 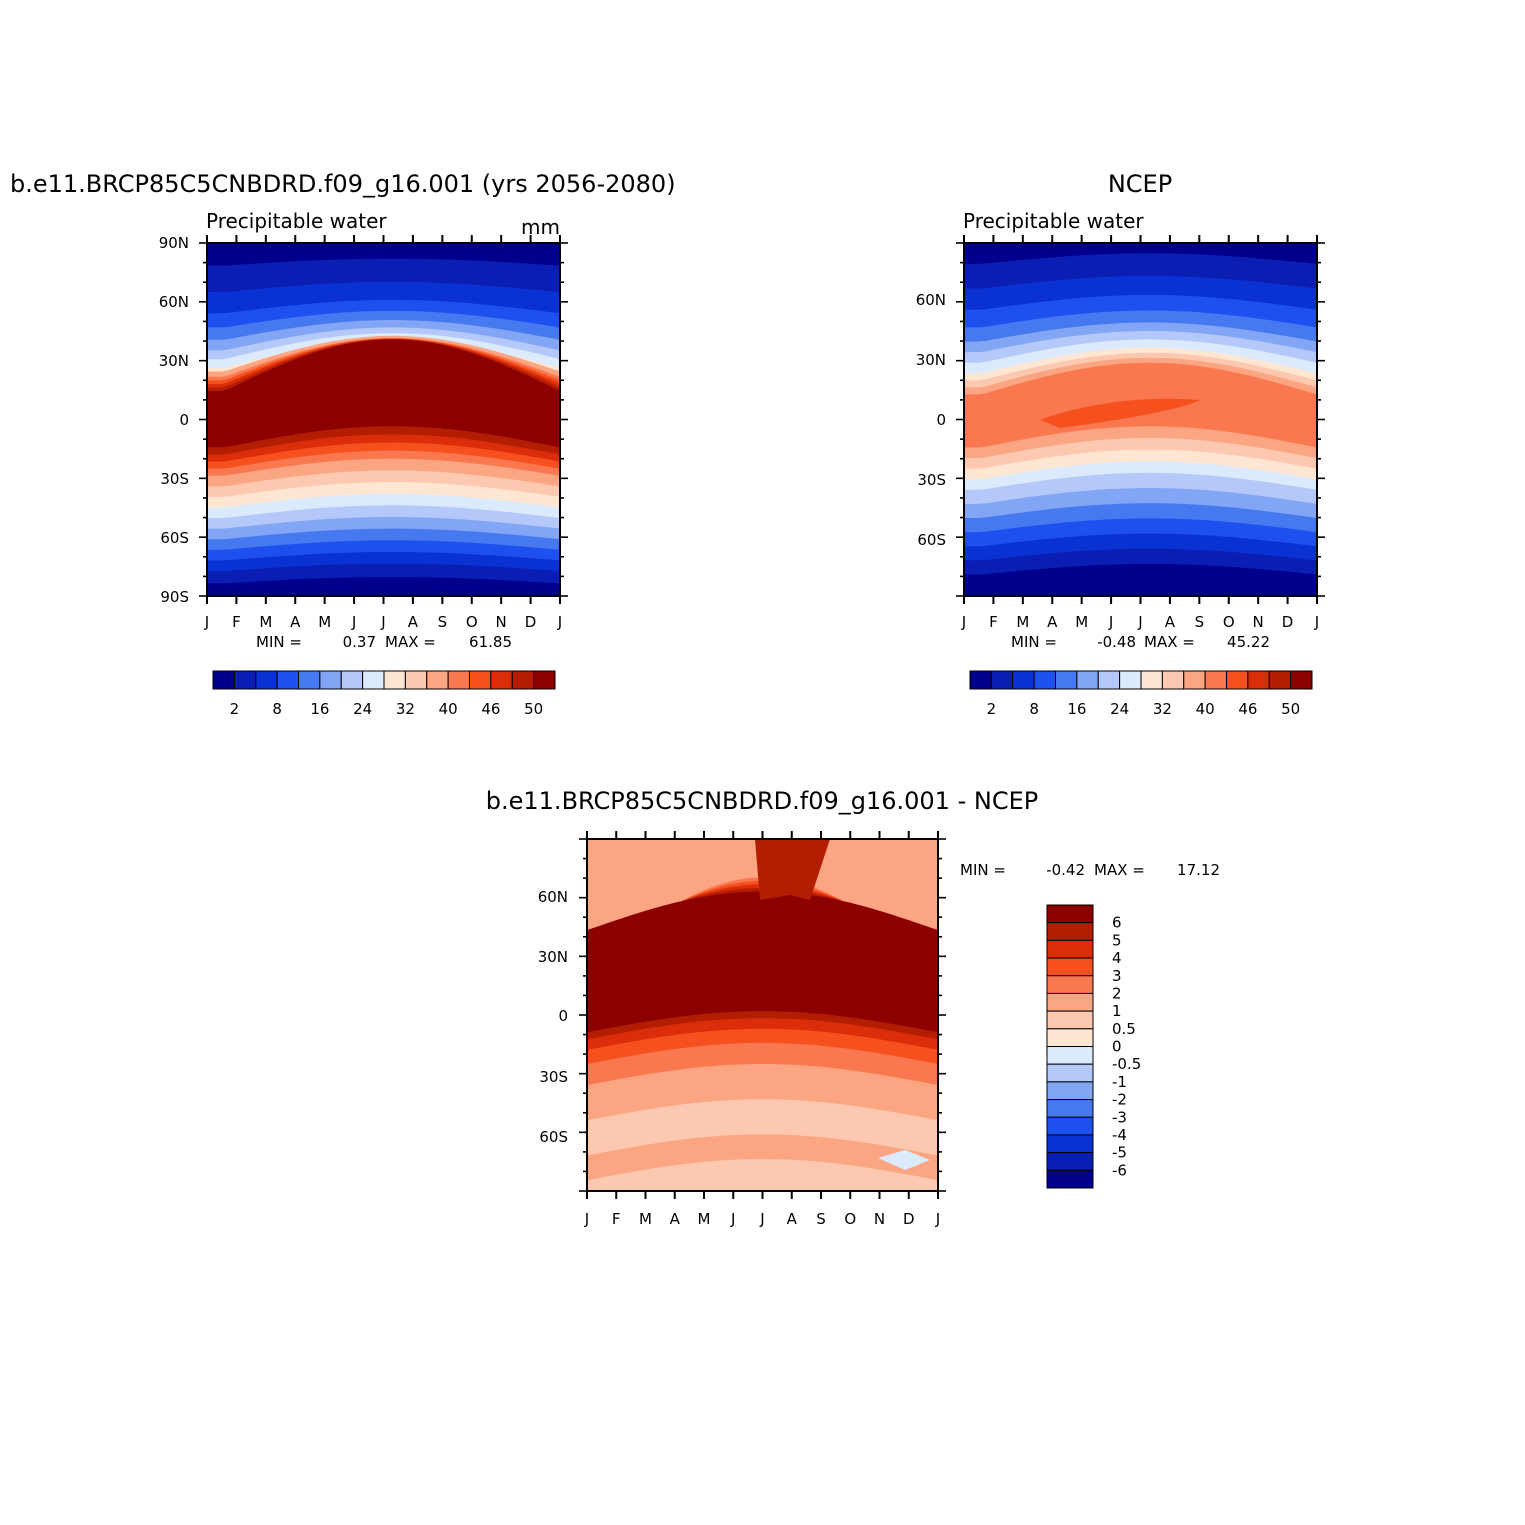 I want to click on cbar2-label: 50, so click(x=1290, y=709).